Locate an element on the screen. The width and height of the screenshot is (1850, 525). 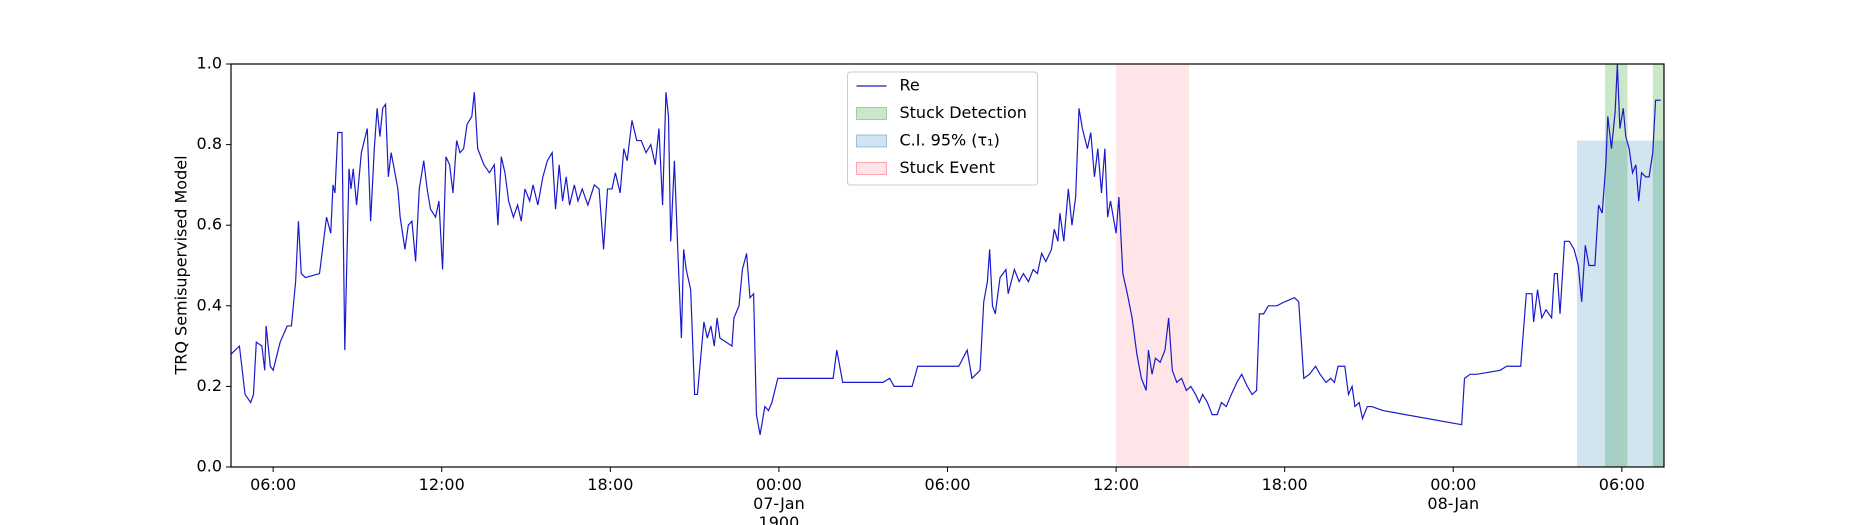
y-axis-label: TRQ Semisupervised Model is located at coordinates (181, 265).